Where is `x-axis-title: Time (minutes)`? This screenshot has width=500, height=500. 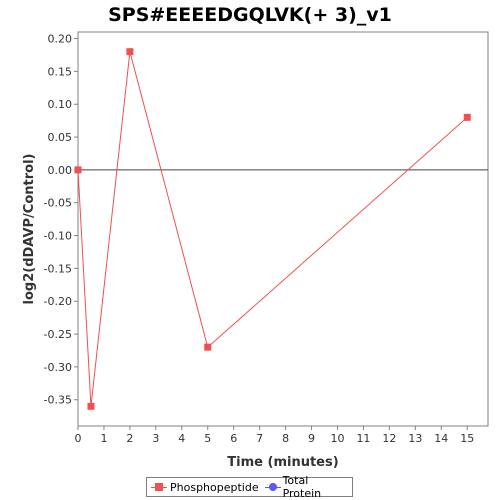 x-axis-title: Time (minutes) is located at coordinates (282, 462).